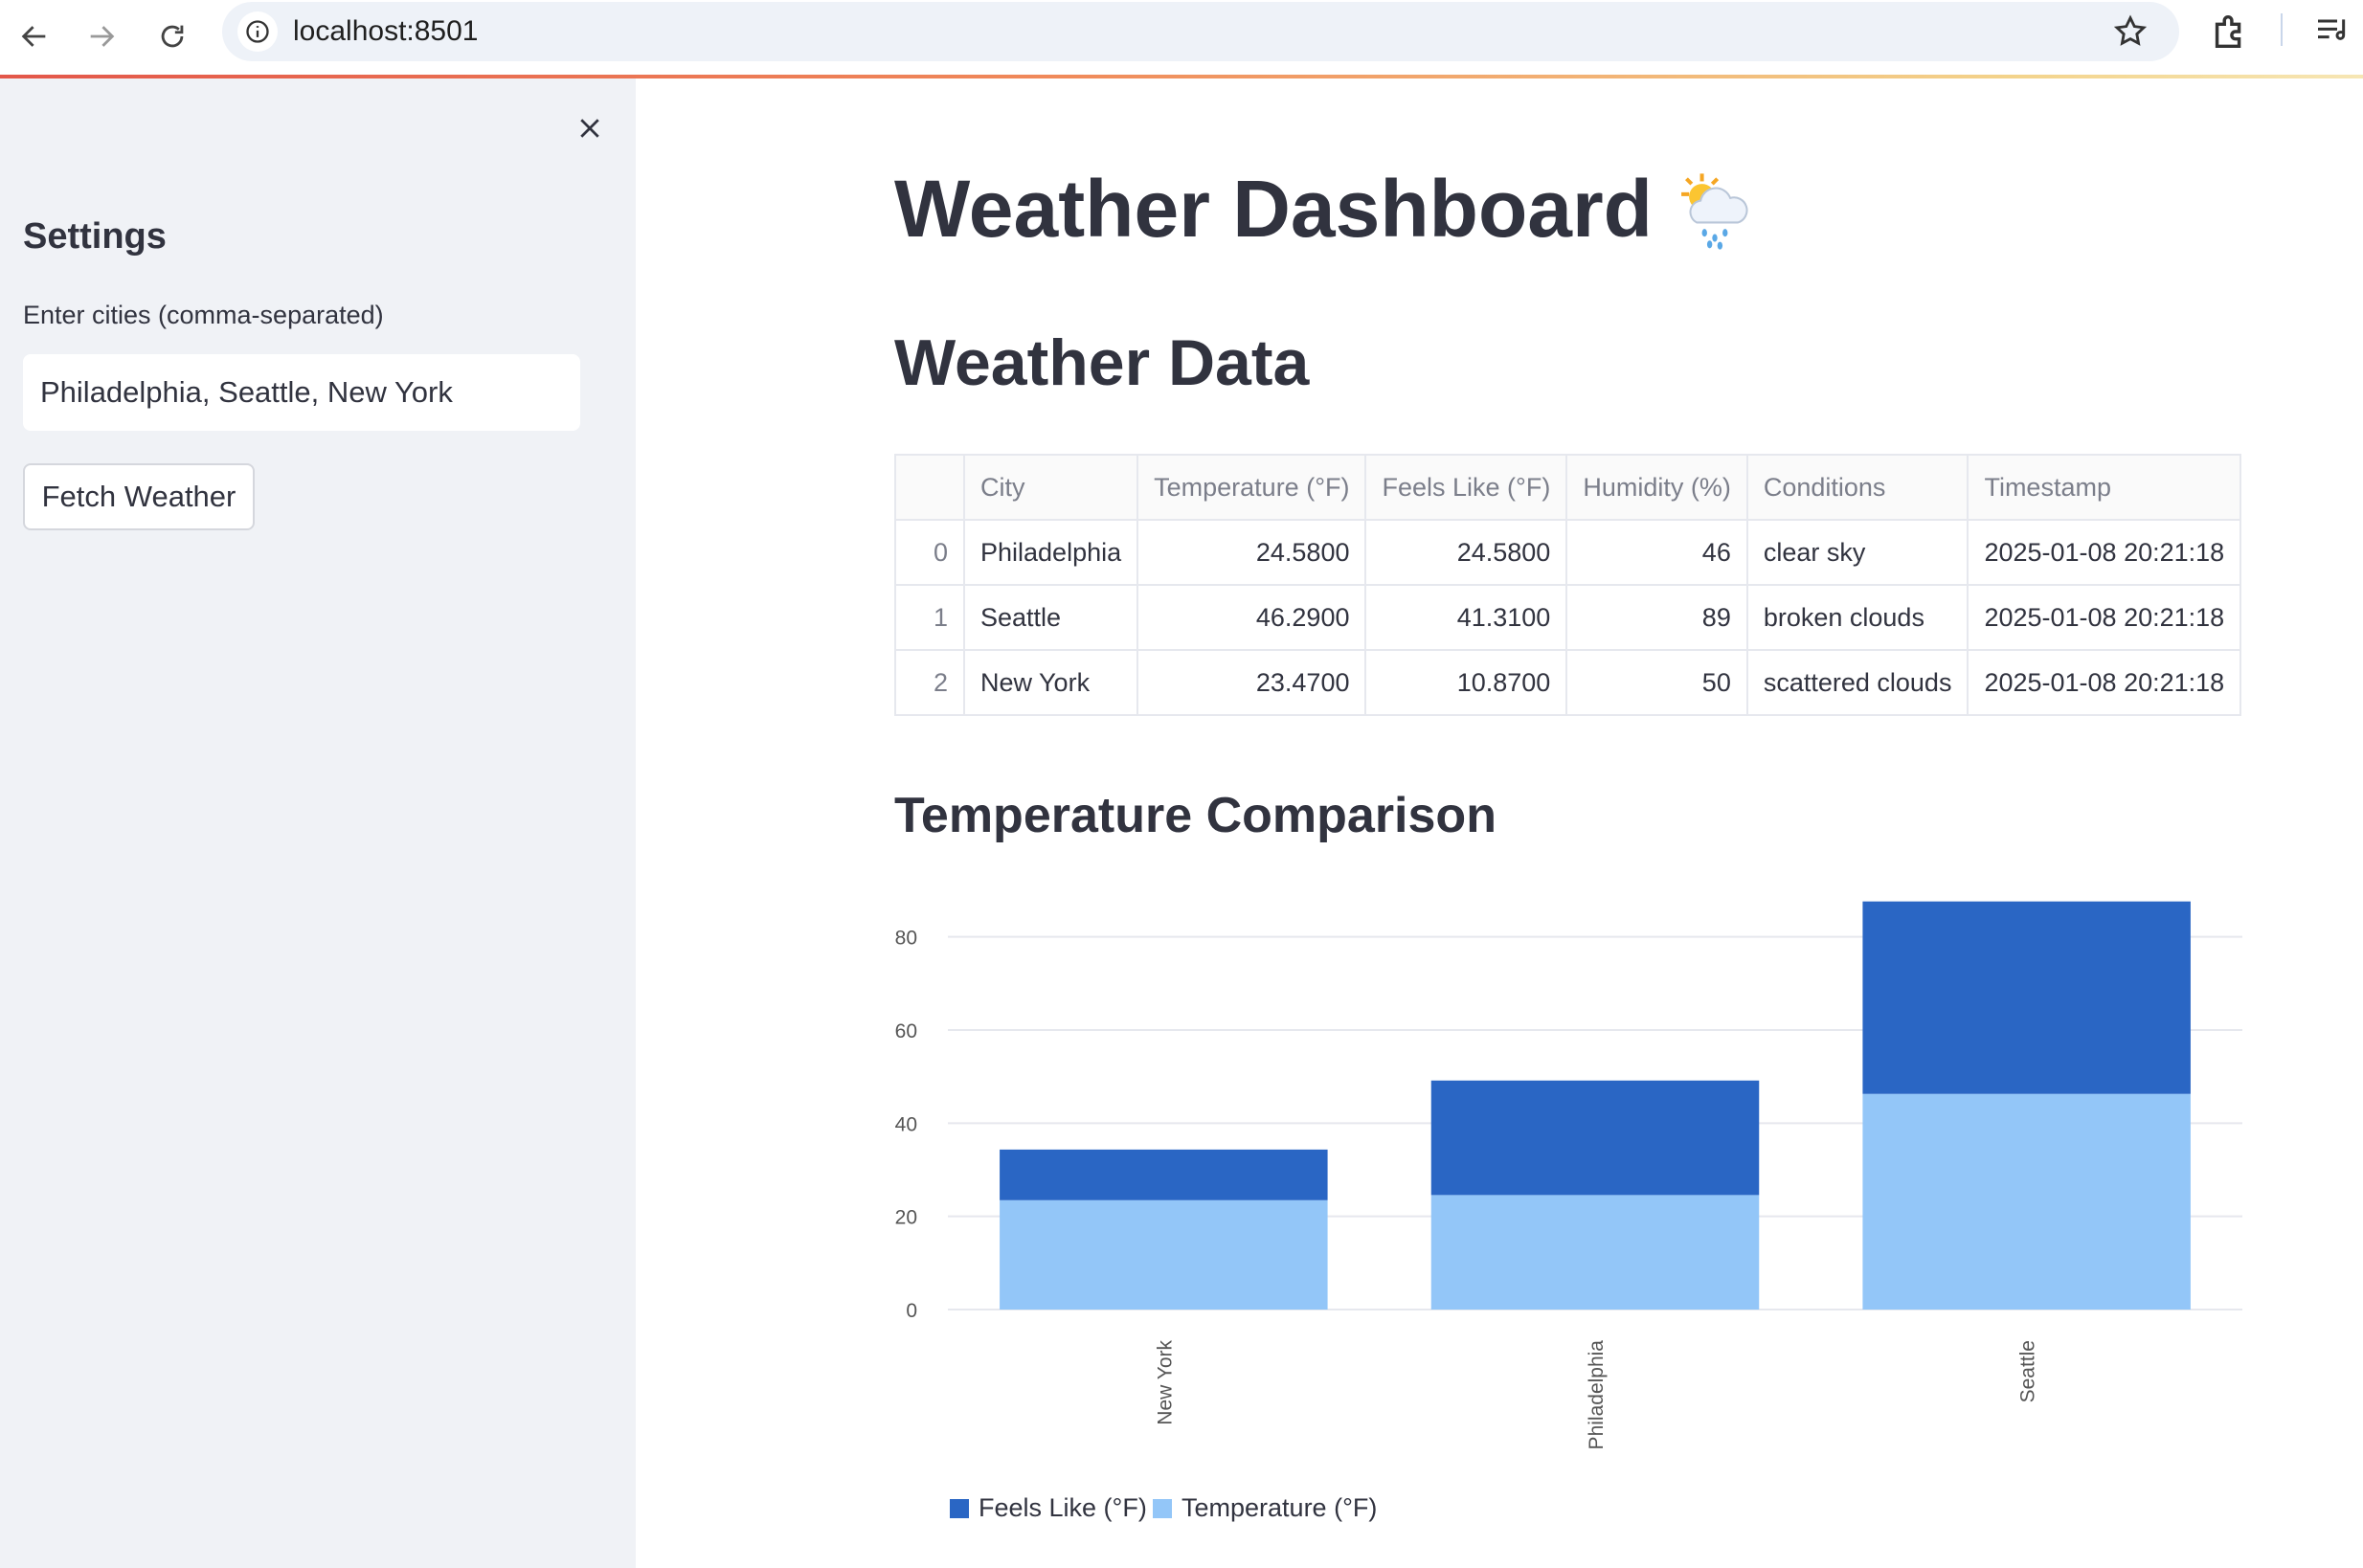 This screenshot has height=1568, width=2363. I want to click on weather-data-heading: Weather Data, so click(1102, 362).